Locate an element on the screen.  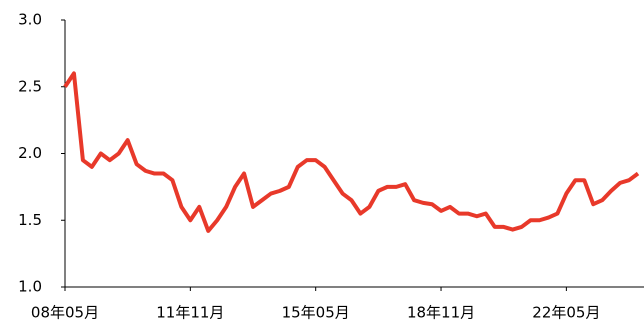
y-tick-label: 2.0 is located at coordinates (30, 153).